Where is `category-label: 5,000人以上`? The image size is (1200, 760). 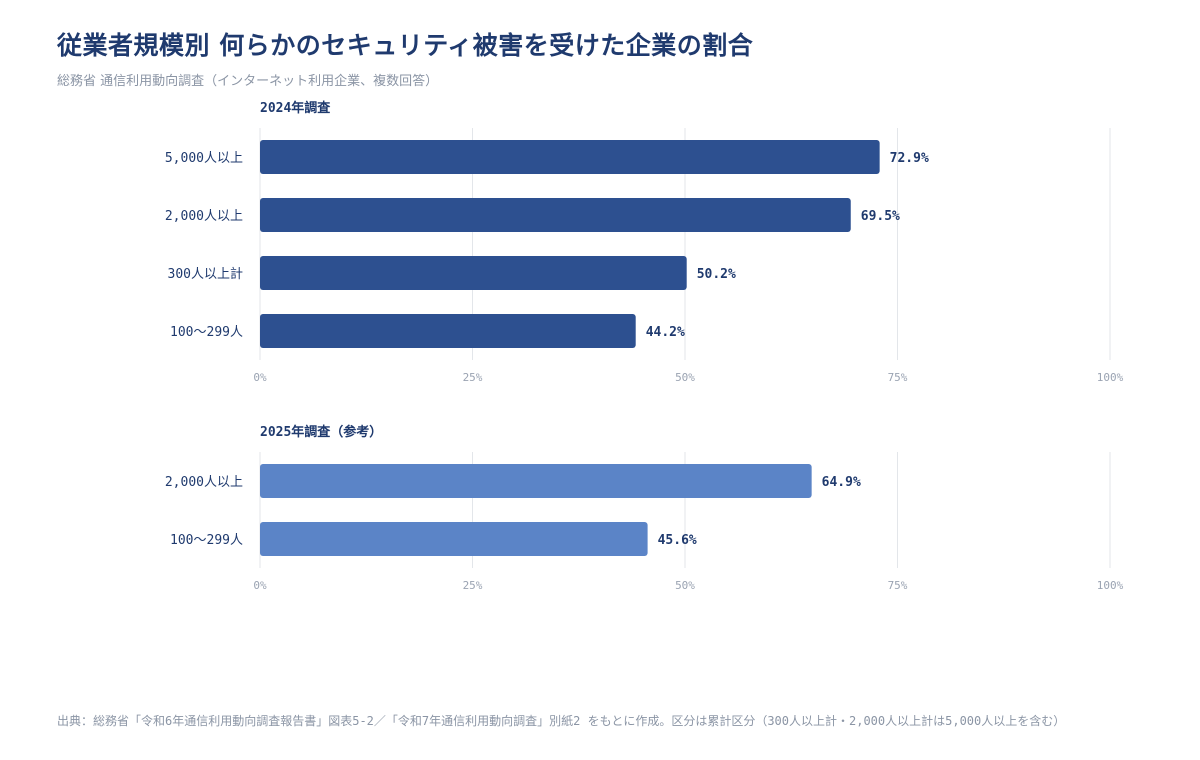
category-label: 5,000人以上 is located at coordinates (204, 158).